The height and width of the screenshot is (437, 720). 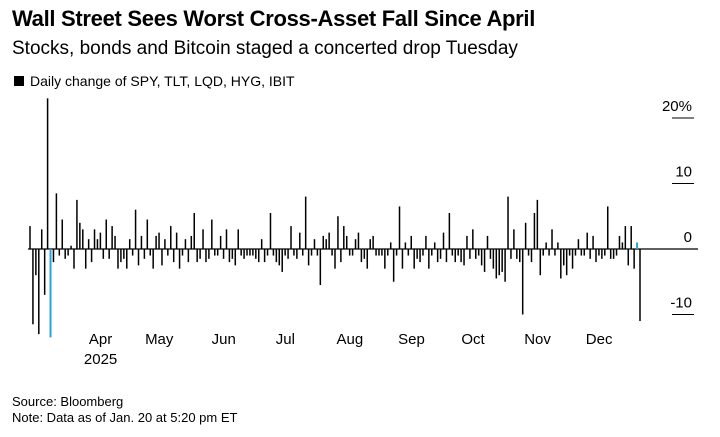 I want to click on x-tick-year-label: 2025, so click(x=100, y=359).